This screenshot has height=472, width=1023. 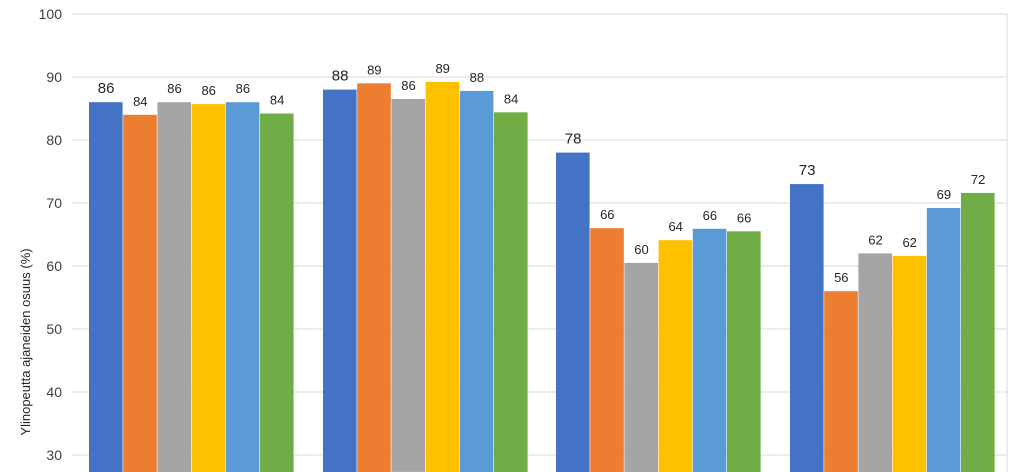 What do you see at coordinates (841, 277) in the screenshot?
I see `bar-data-label: 56` at bounding box center [841, 277].